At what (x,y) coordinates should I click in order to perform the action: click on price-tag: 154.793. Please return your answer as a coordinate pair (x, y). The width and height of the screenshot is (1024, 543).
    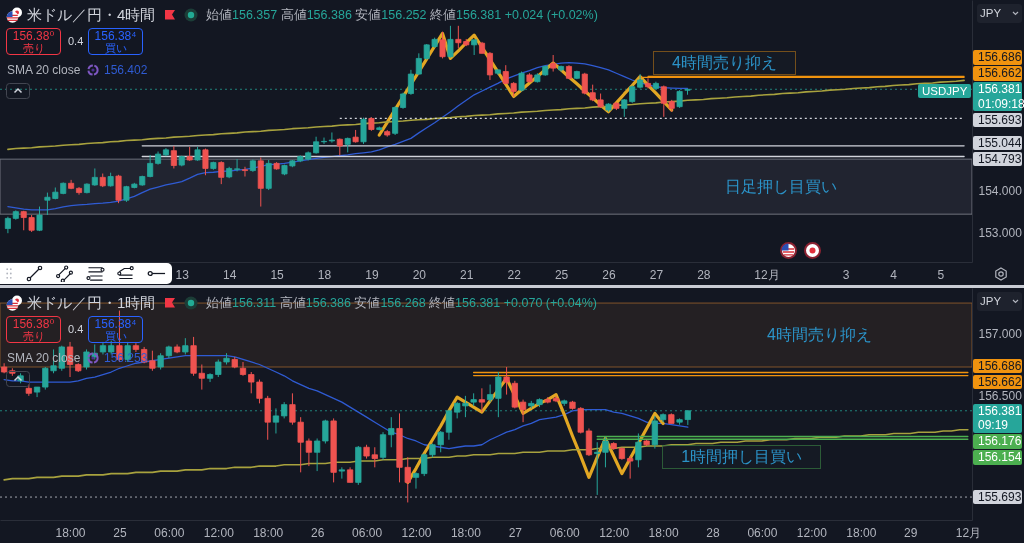
    Looking at the image, I should click on (997, 159).